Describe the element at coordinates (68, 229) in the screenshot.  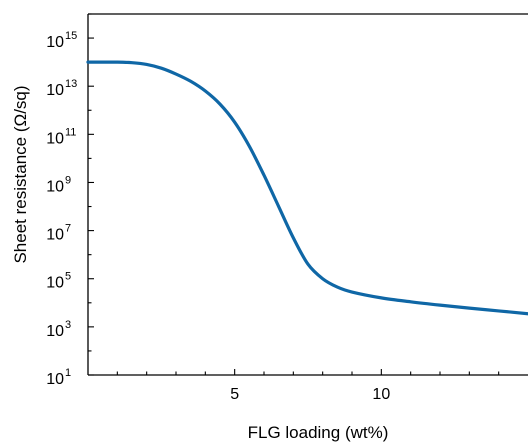
I see `y-tick-exponent: 7` at that location.